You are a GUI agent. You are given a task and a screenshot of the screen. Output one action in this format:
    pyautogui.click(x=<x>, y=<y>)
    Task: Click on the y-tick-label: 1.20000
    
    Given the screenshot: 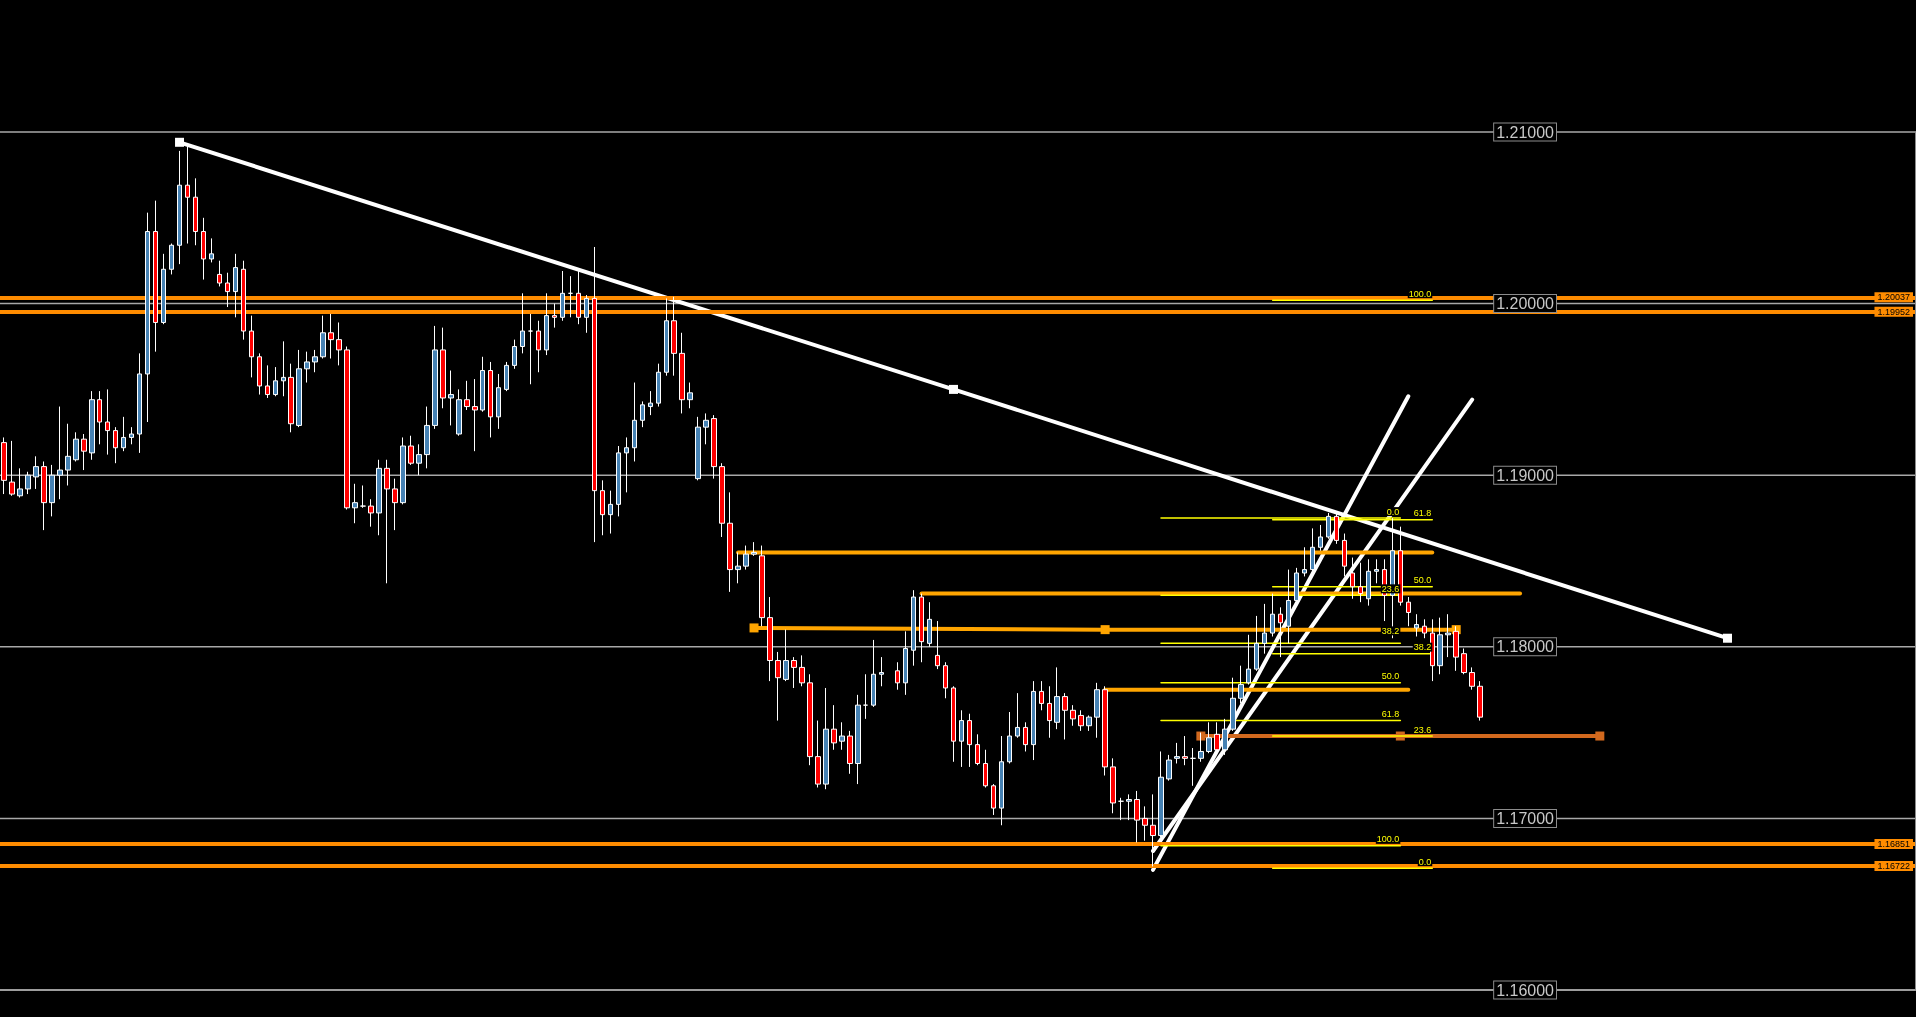 What is the action you would take?
    pyautogui.click(x=1525, y=304)
    